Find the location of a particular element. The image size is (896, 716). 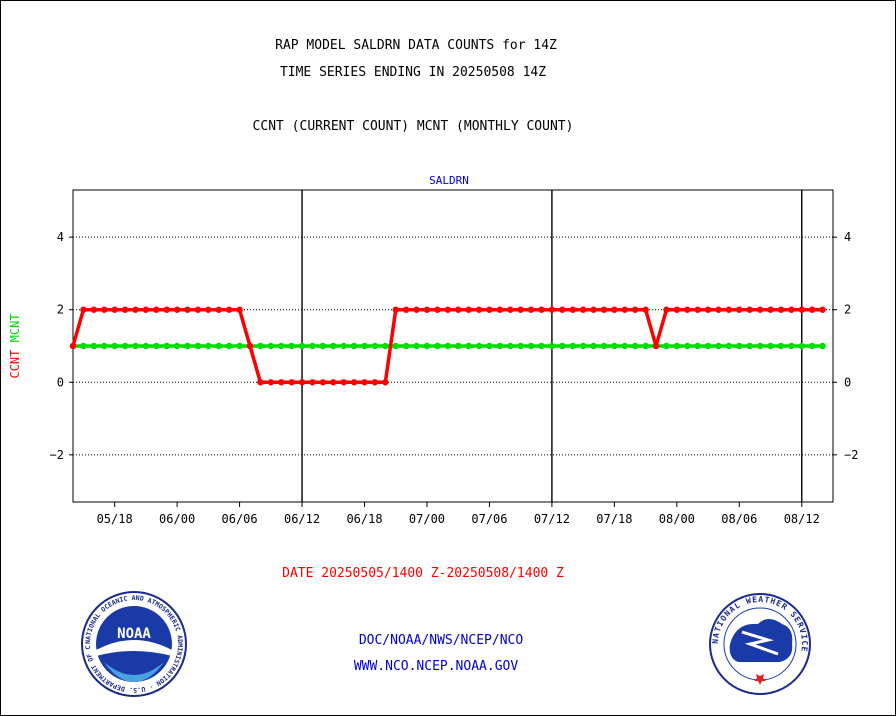

website-link: WWW.NCO.NCEP.NOAA.GOV is located at coordinates (436, 666).